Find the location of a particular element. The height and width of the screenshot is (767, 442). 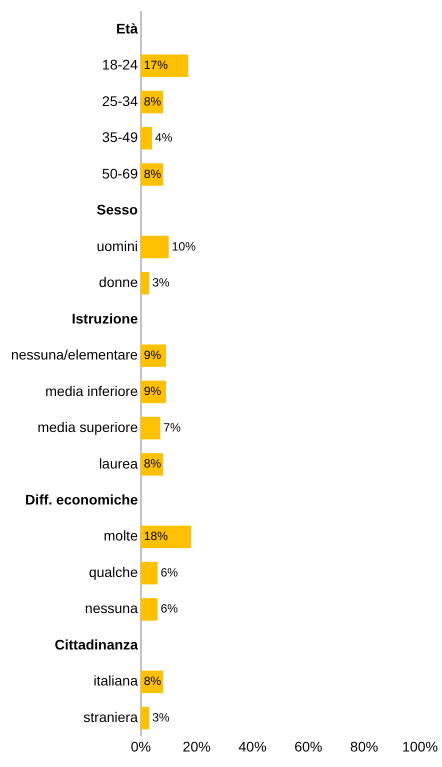

y-tick-label: laurea is located at coordinates (118, 463).